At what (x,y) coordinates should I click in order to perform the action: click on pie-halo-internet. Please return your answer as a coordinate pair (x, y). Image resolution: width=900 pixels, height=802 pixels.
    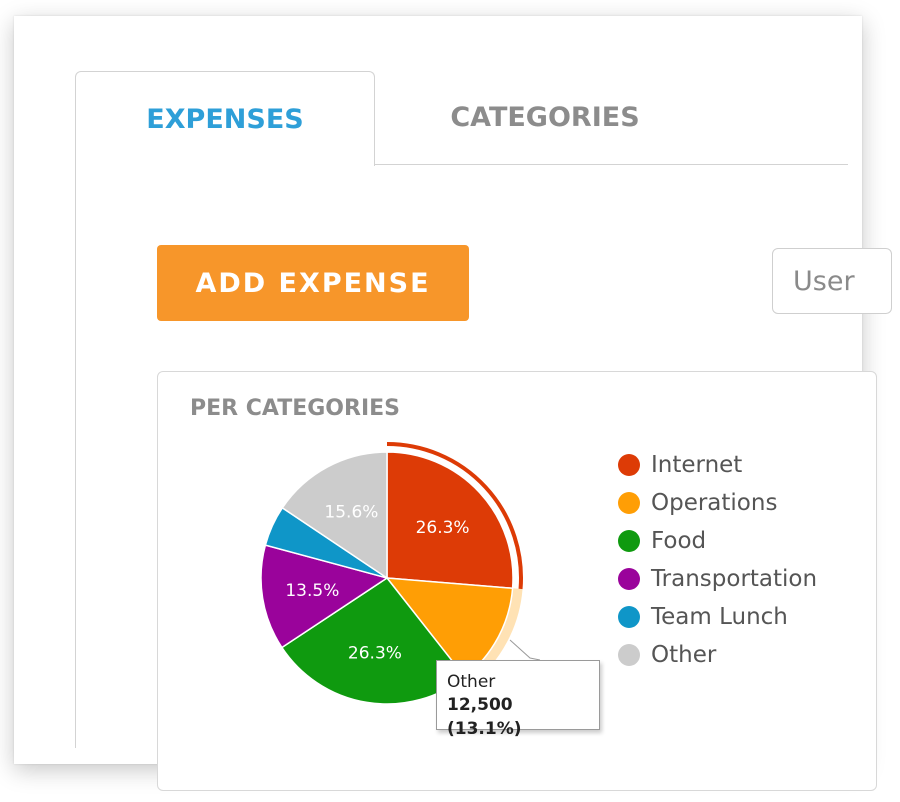
    Looking at the image, I should click on (454, 516).